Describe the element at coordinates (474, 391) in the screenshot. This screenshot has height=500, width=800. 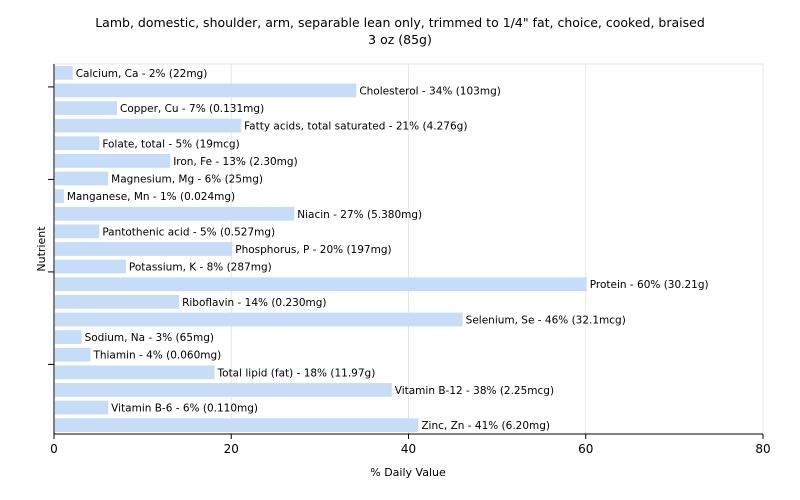
I see `bar-label: Vitamin B-12 - 38% (2.25mcg)` at that location.